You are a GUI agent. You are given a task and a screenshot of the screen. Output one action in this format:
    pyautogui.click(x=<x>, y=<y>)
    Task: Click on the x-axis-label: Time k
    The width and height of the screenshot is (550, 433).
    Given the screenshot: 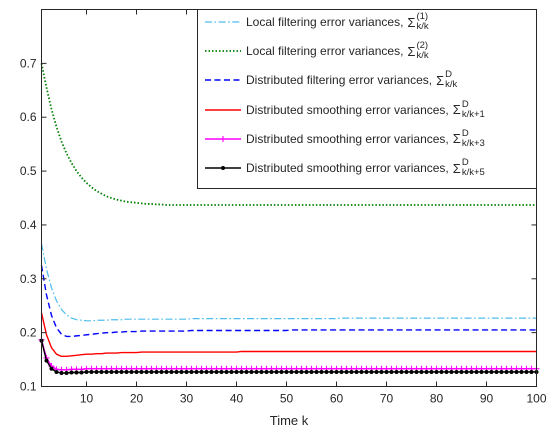 What is the action you would take?
    pyautogui.click(x=289, y=420)
    